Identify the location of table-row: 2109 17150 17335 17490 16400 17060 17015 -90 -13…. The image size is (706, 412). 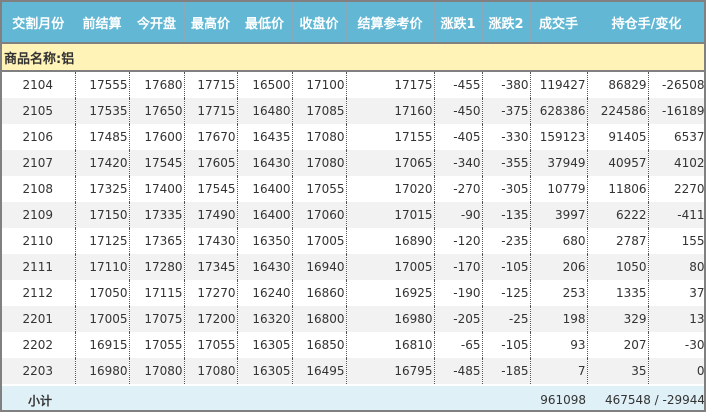
(353, 215).